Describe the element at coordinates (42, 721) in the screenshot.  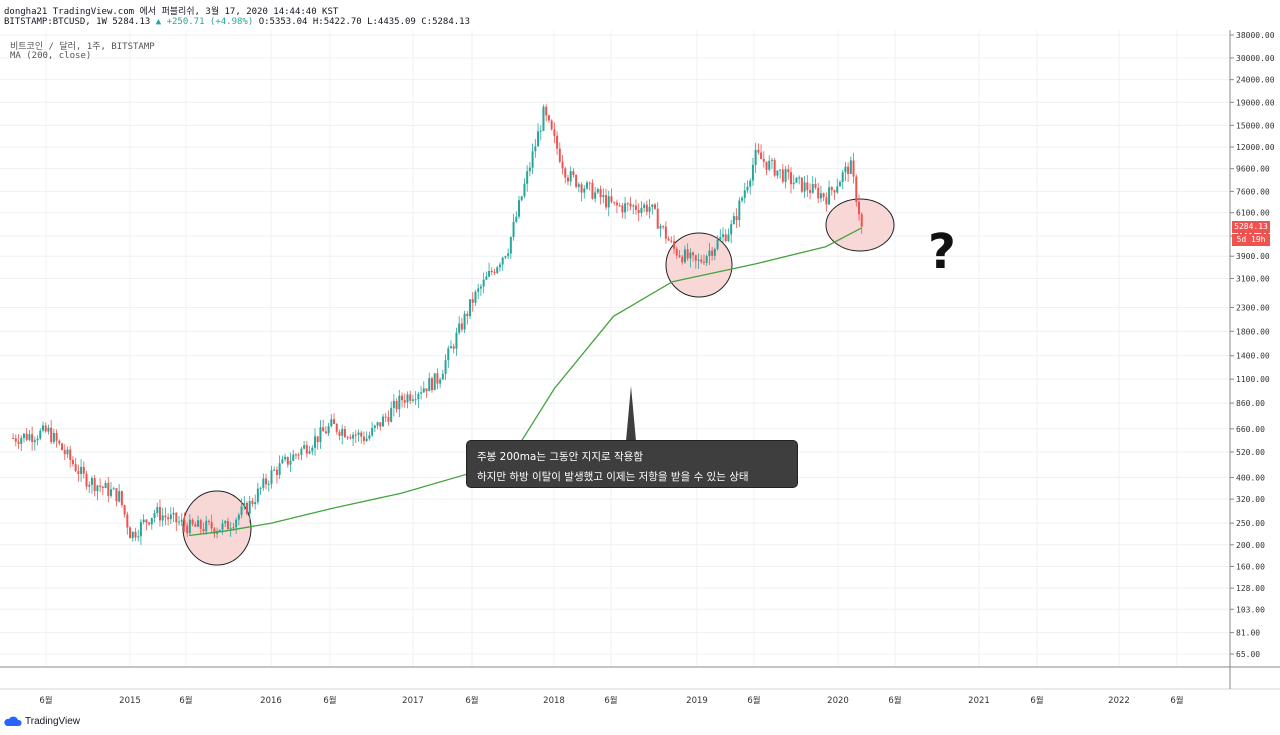
I see `tradingview-logo: TradingView` at that location.